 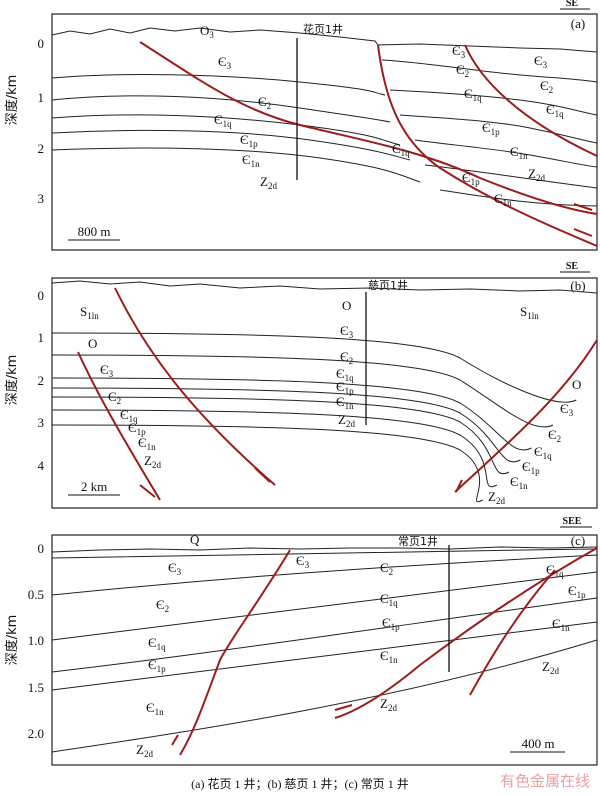 What do you see at coordinates (93, 316) in the screenshot?
I see `strata-subscript: 1ln` at bounding box center [93, 316].